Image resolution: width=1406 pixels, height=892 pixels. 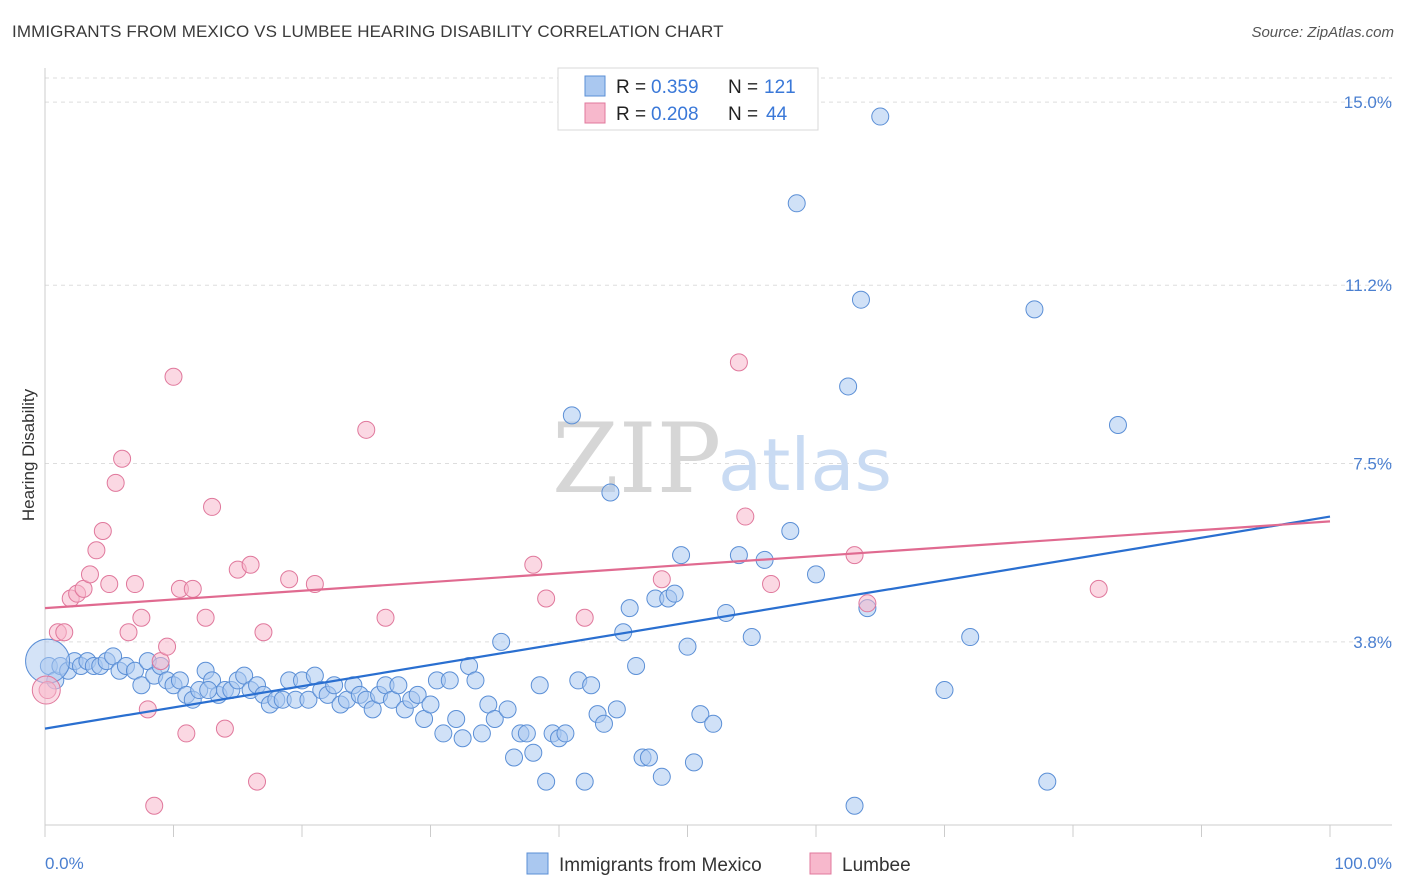 I want to click on y-tick-label-1: 7.5%, so click(x=1372, y=464).